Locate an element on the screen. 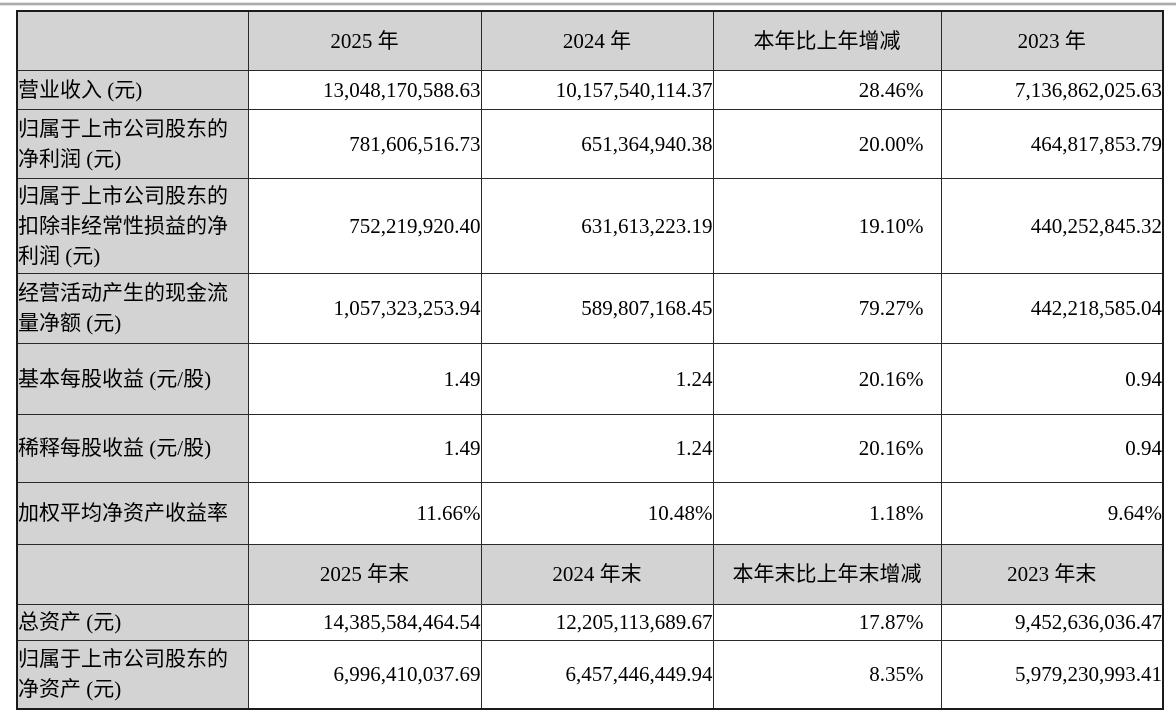 The image size is (1176, 720). value-cell: 8.35% is located at coordinates (827, 674).